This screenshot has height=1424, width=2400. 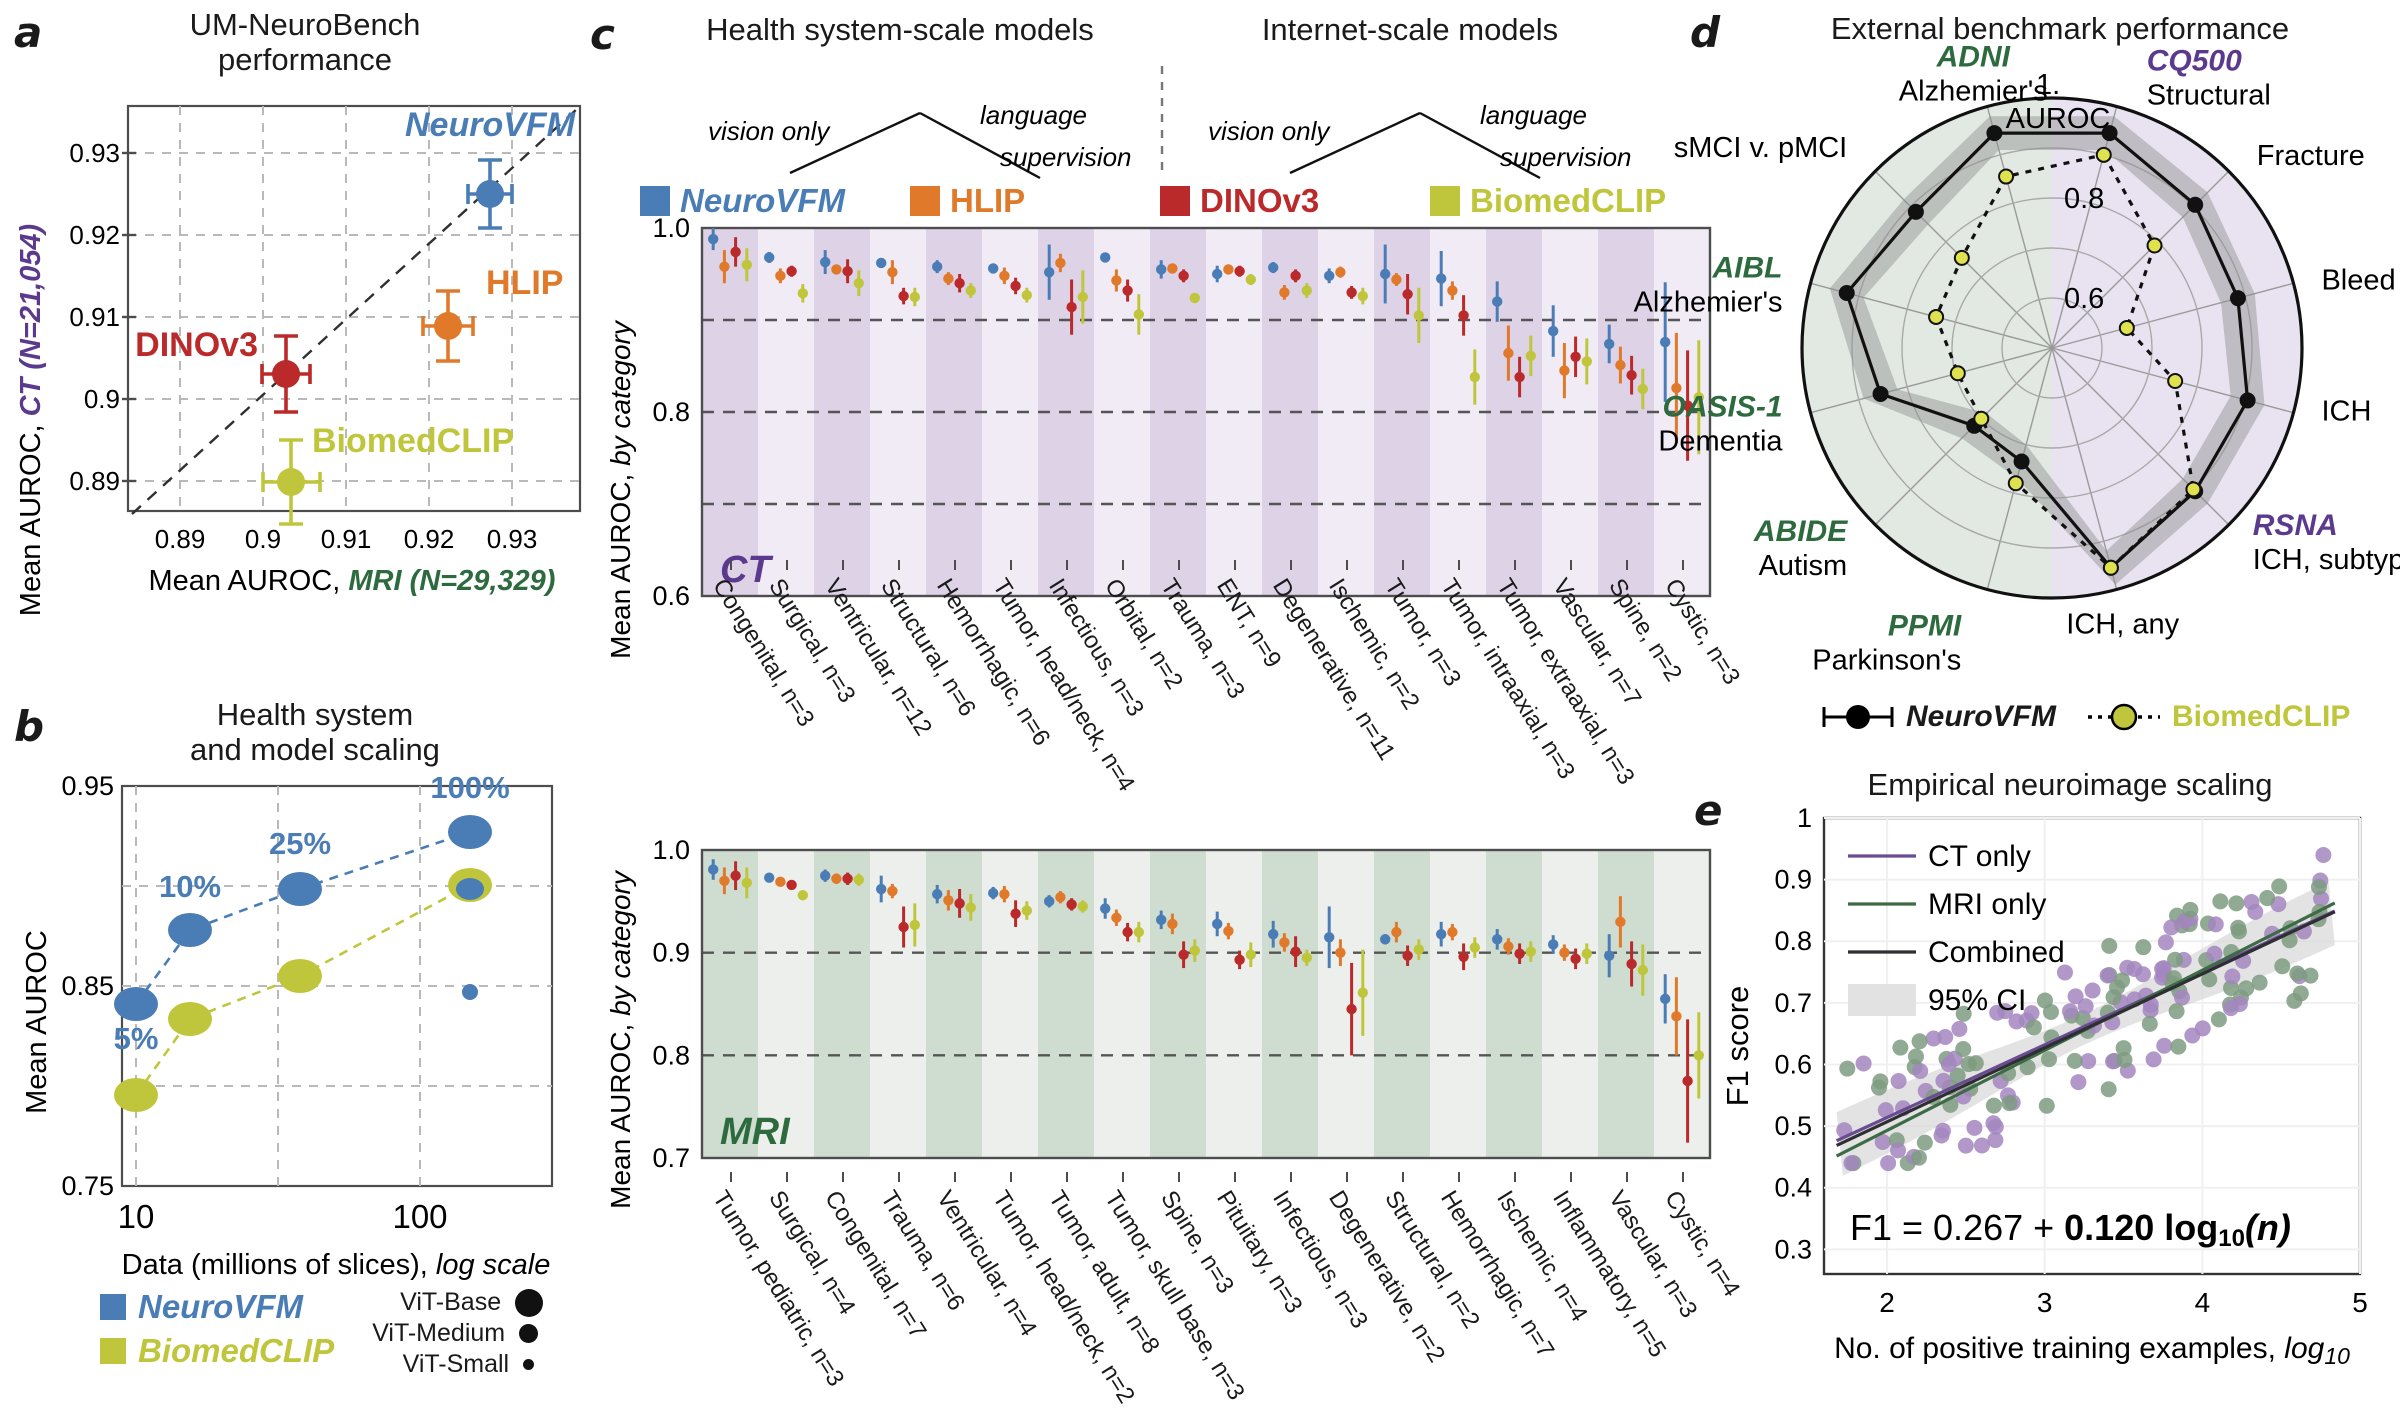 What do you see at coordinates (490, 194) in the screenshot?
I see `panel-a-point-neurovfm` at bounding box center [490, 194].